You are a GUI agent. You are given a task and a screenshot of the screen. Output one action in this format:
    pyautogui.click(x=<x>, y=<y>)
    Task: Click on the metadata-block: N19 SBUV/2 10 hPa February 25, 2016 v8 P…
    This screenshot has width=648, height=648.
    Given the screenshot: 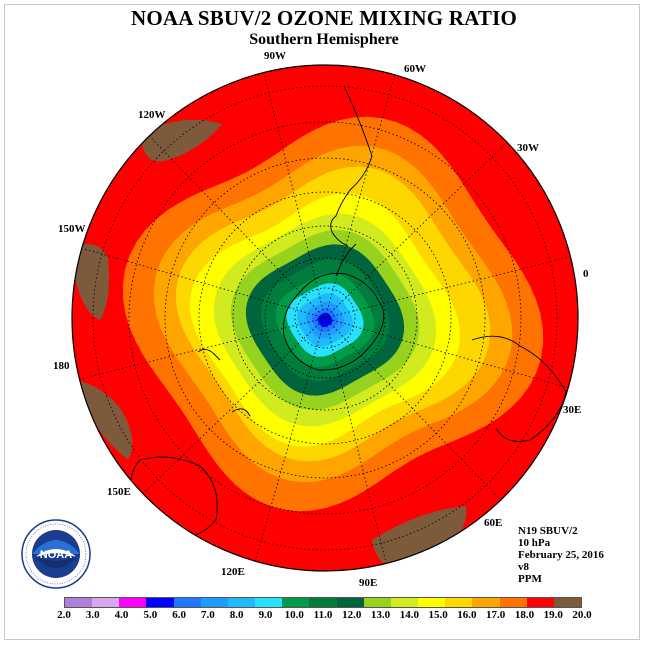 What is the action you would take?
    pyautogui.click(x=561, y=555)
    